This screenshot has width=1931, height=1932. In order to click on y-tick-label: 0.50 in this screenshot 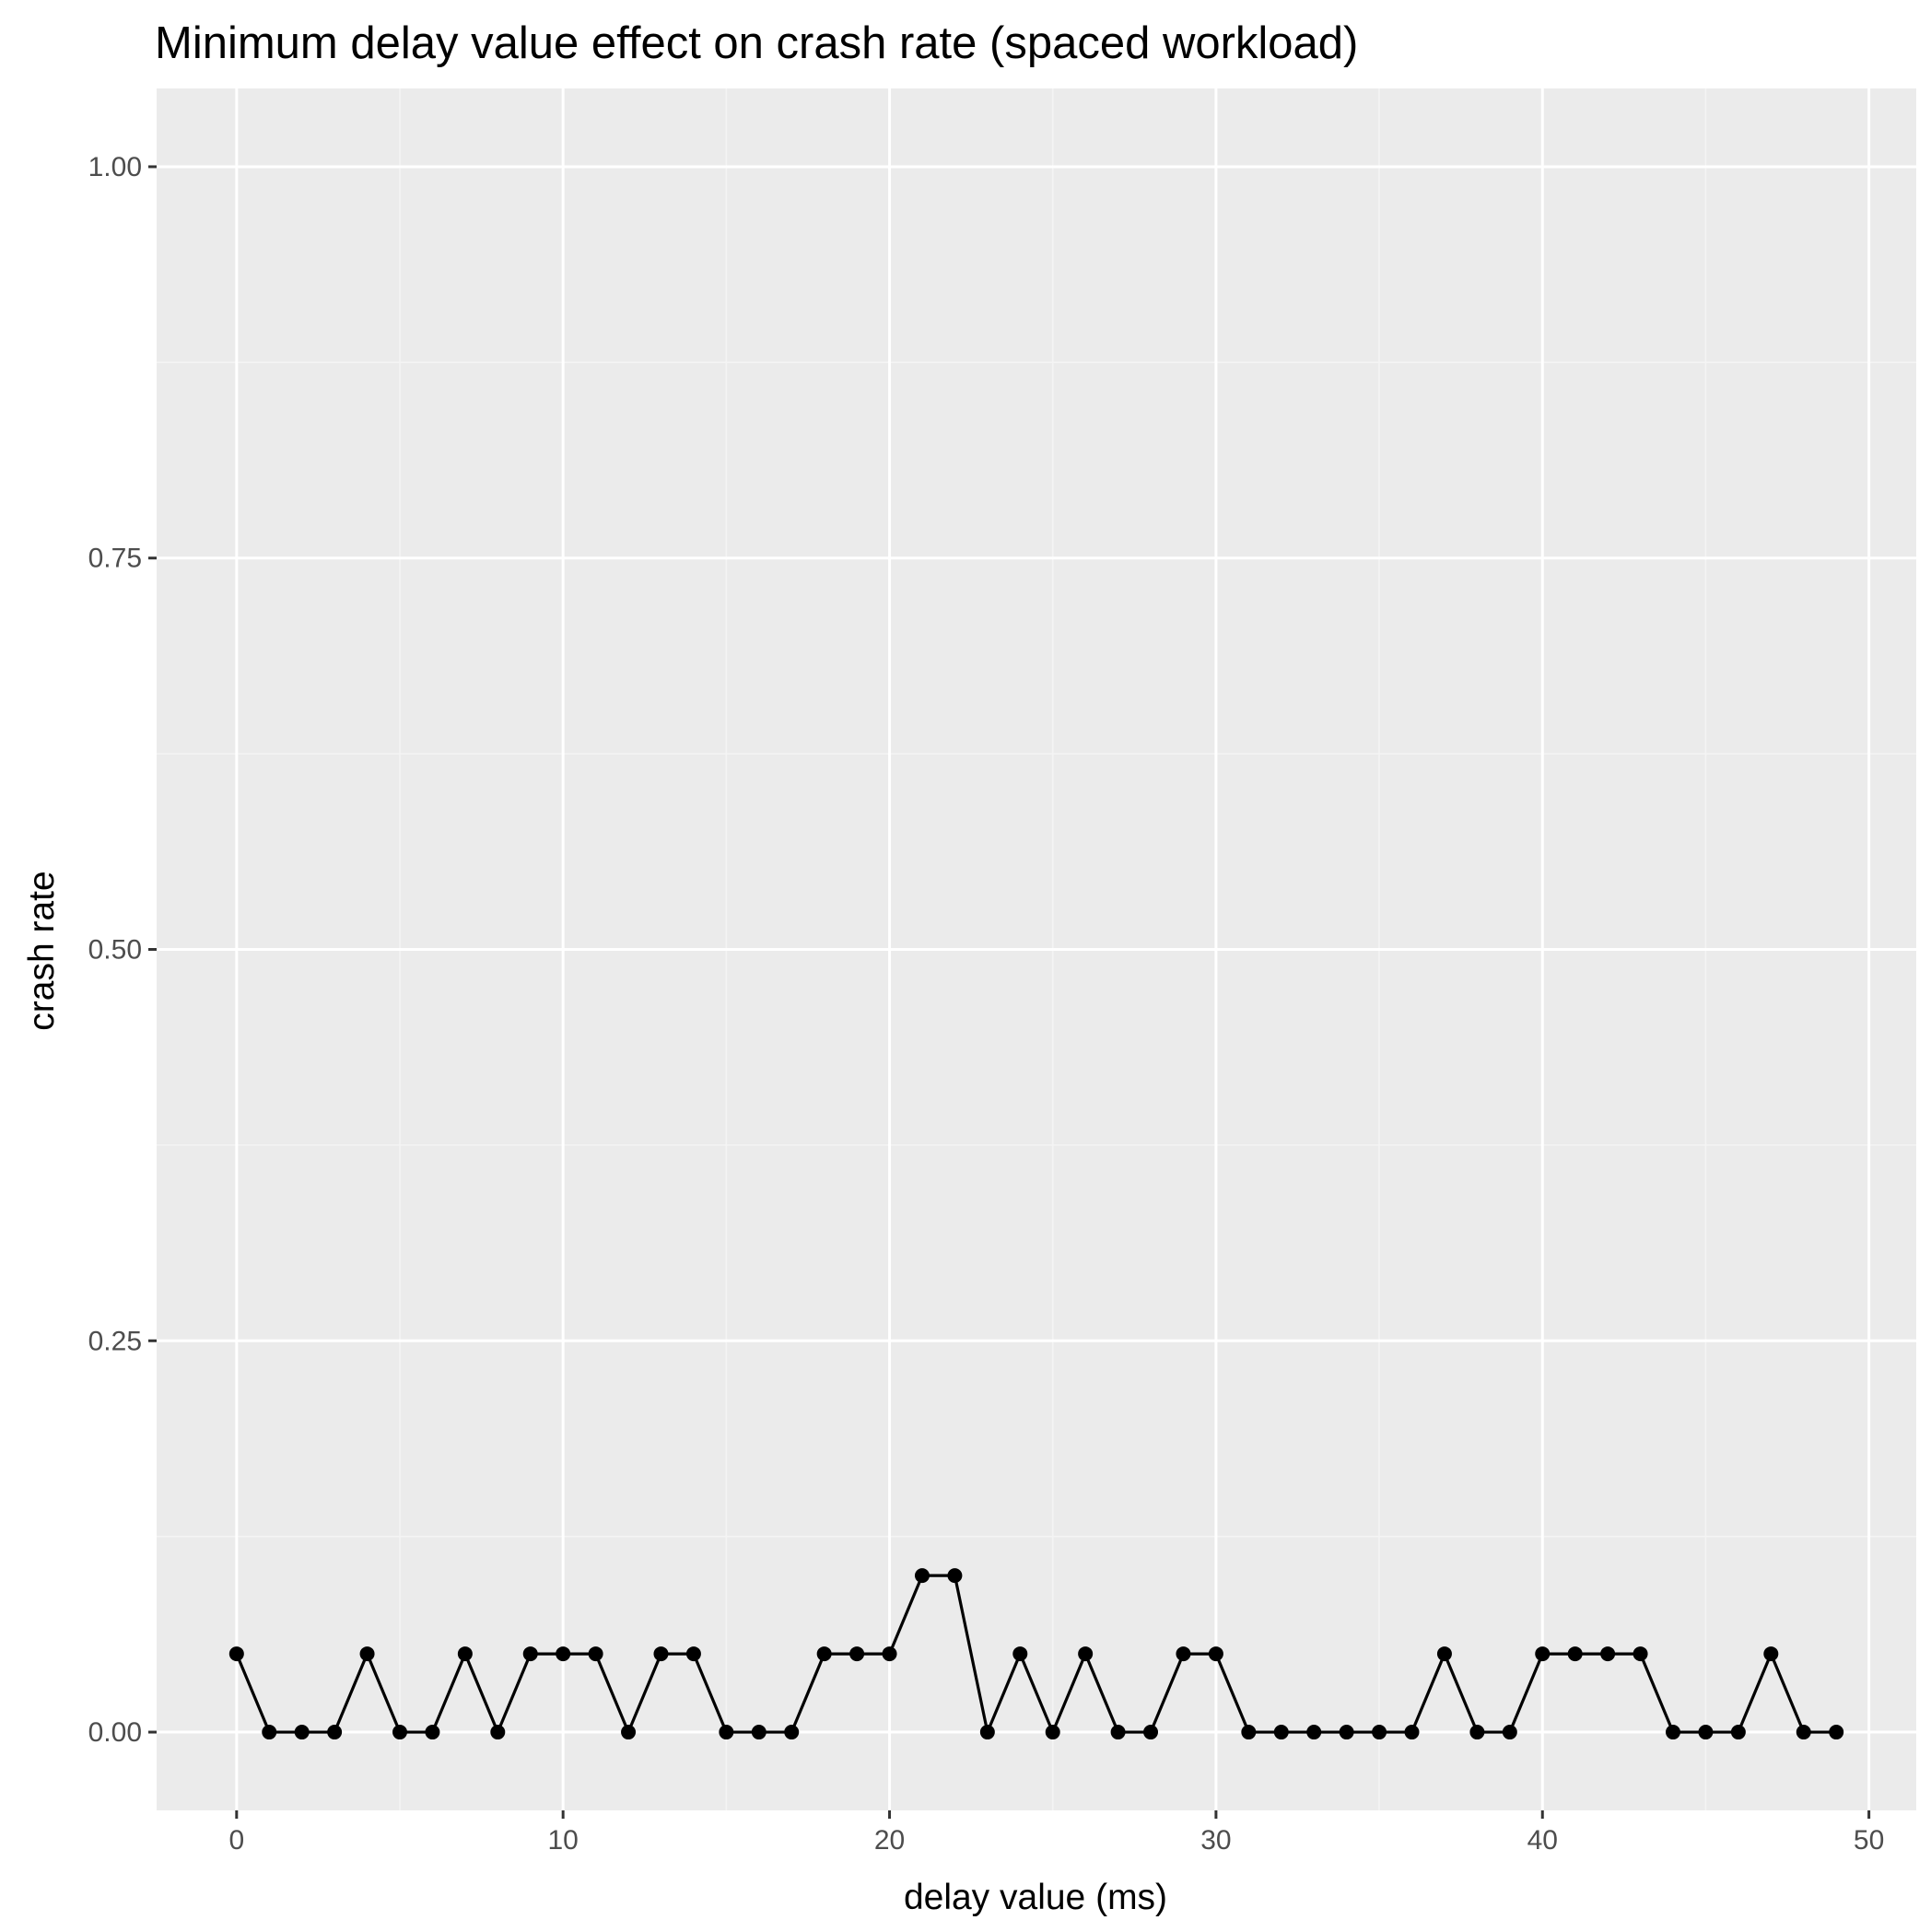, I will do `click(115, 950)`.